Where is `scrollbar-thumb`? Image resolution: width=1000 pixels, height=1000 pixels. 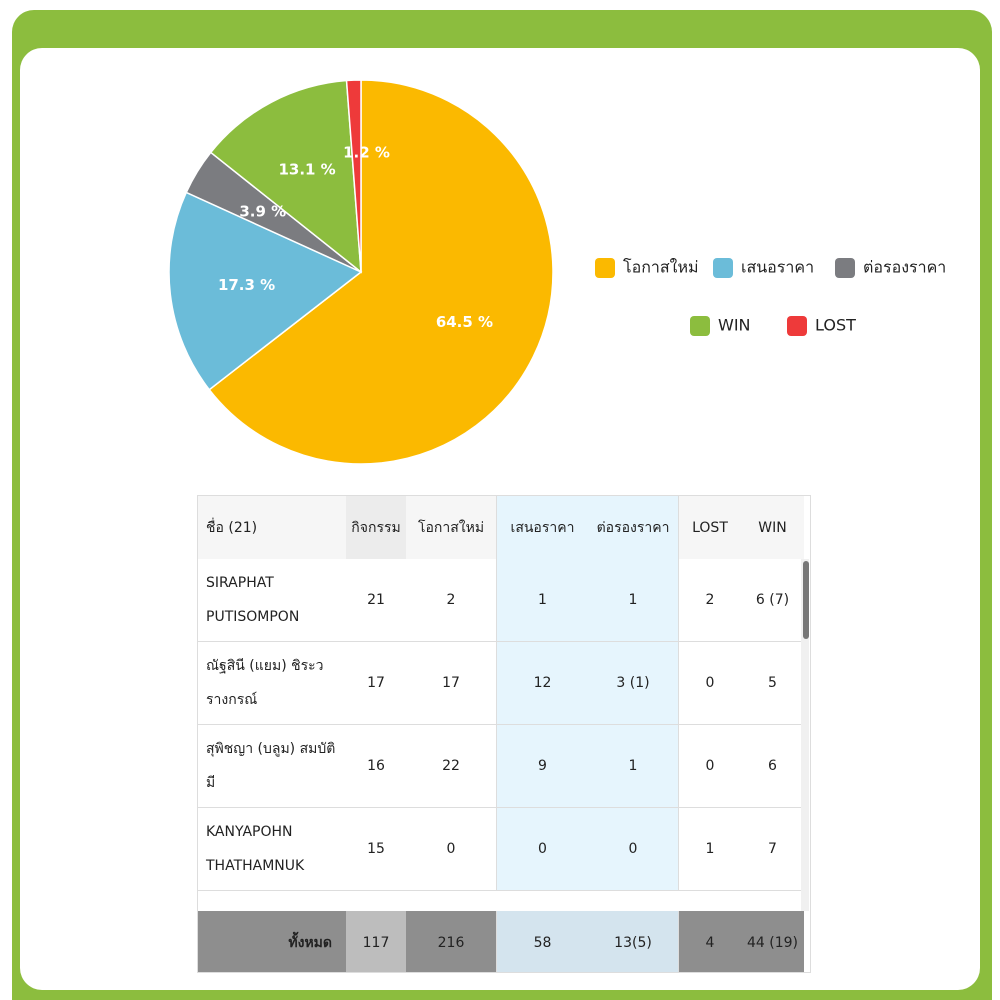
scrollbar-thumb is located at coordinates (806, 600).